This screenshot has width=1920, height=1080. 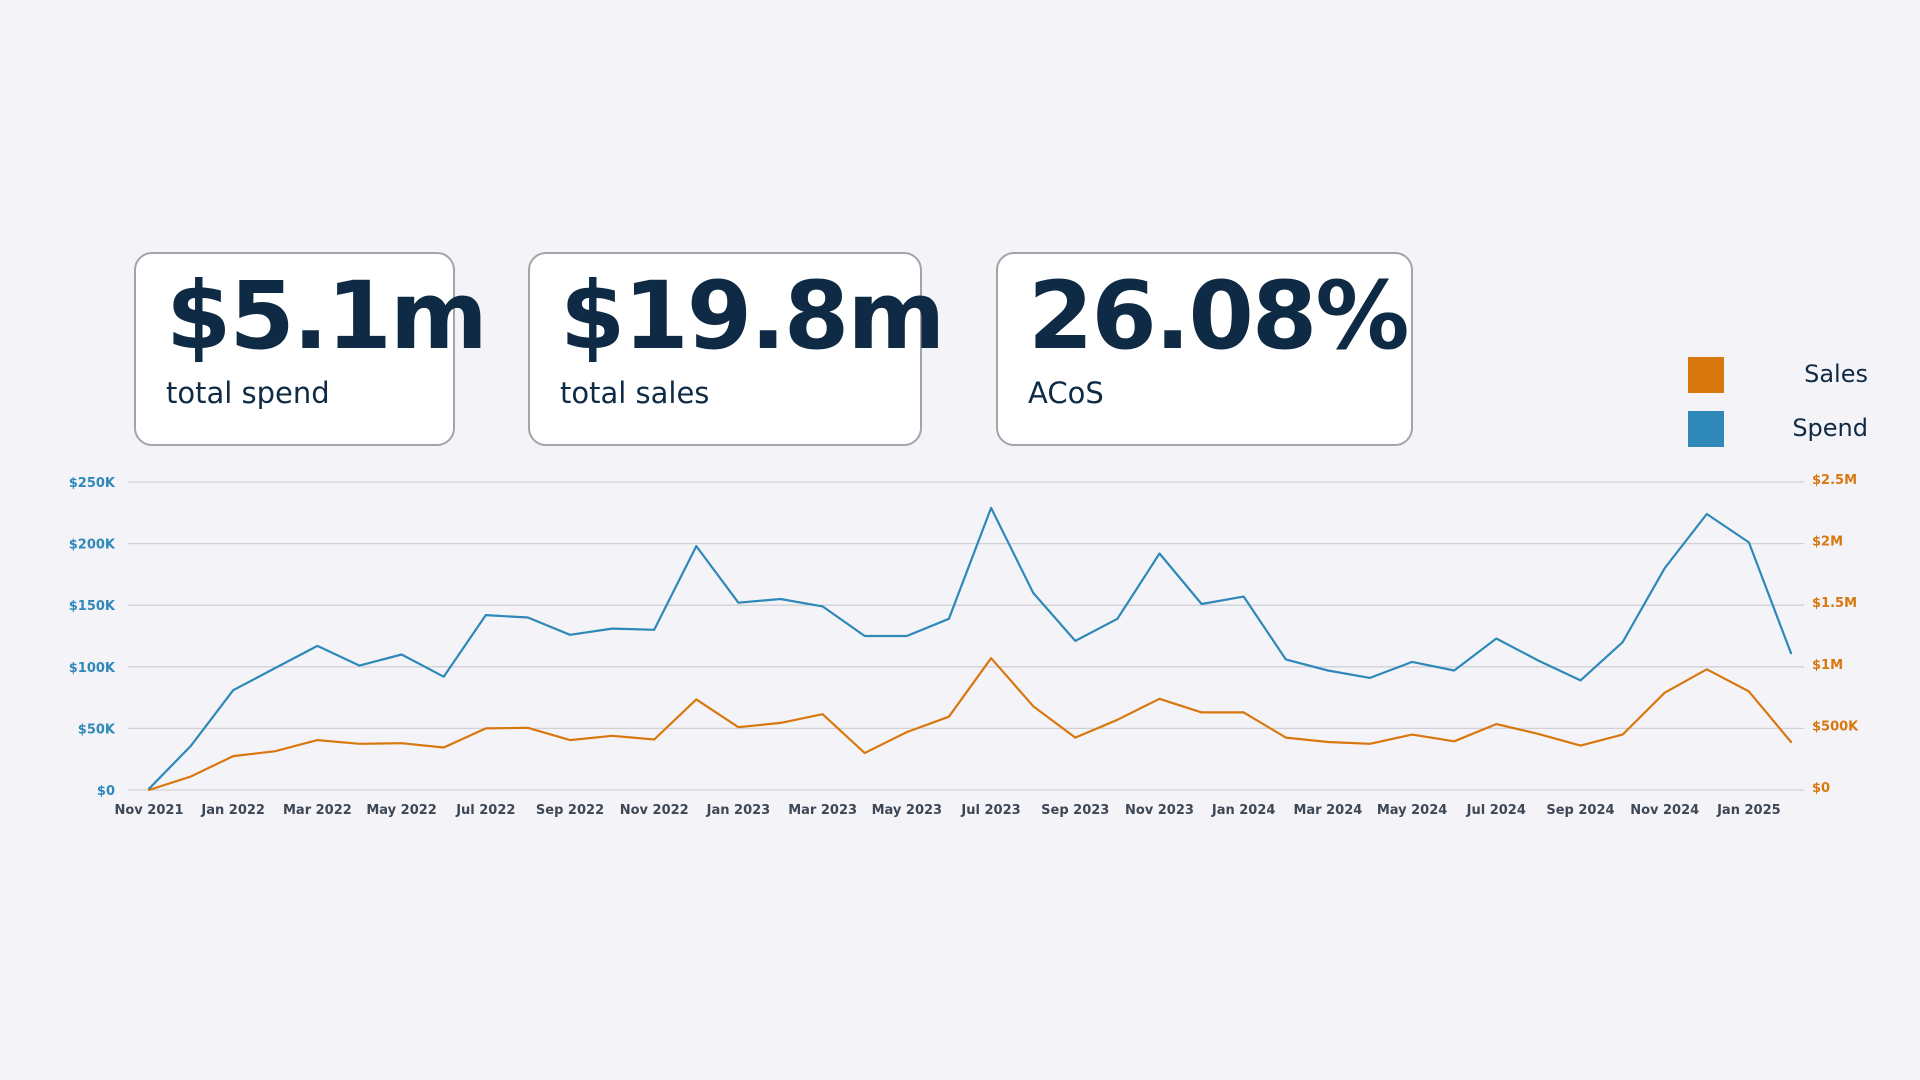 I want to click on left-axis-tick-label: $250K, so click(x=92, y=483).